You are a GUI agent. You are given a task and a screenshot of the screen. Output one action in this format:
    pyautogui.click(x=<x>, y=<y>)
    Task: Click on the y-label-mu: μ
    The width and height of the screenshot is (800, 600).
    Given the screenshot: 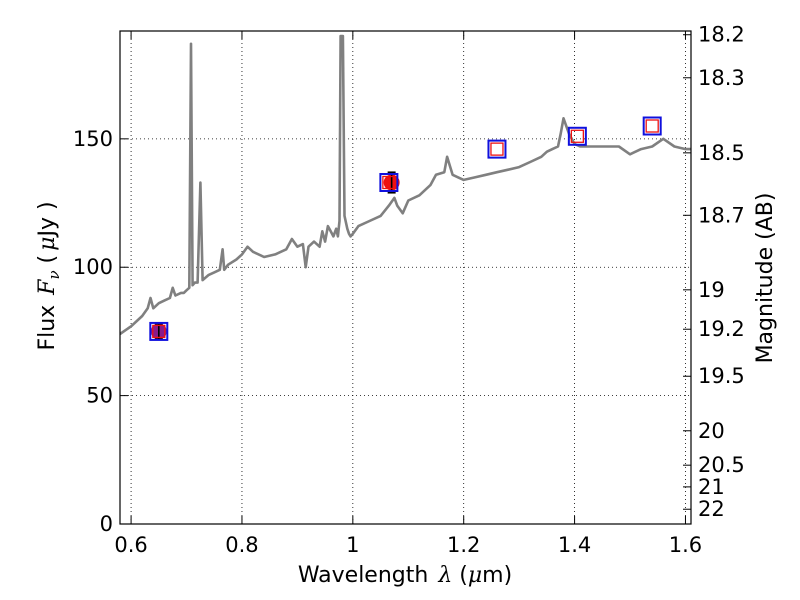 What is the action you would take?
    pyautogui.click(x=47, y=244)
    